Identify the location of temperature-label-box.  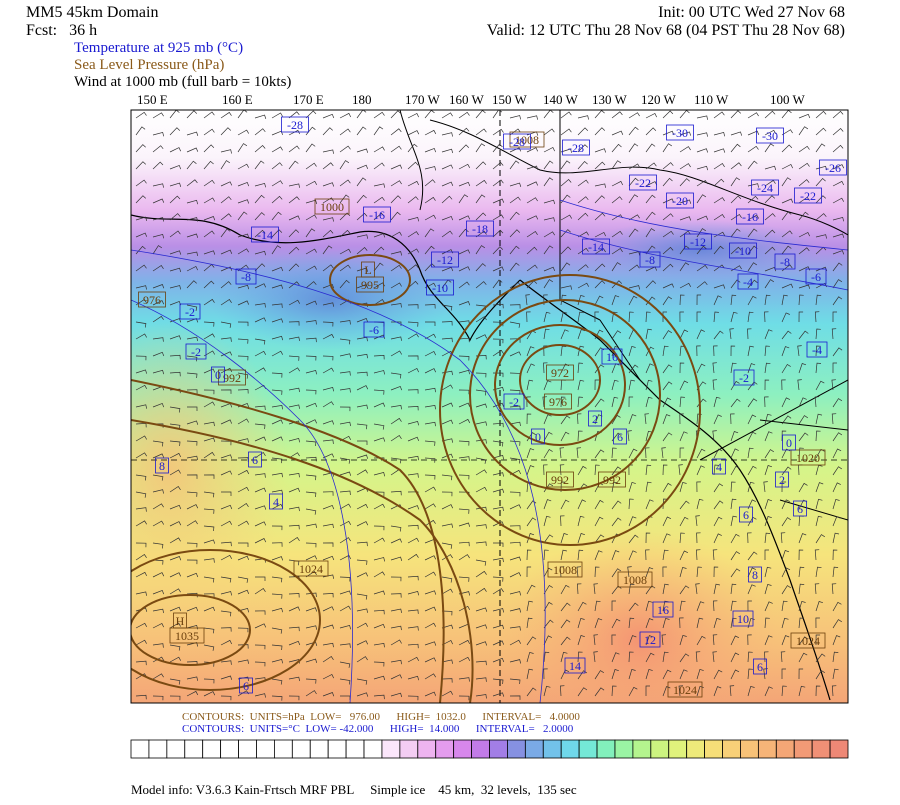
(595, 418).